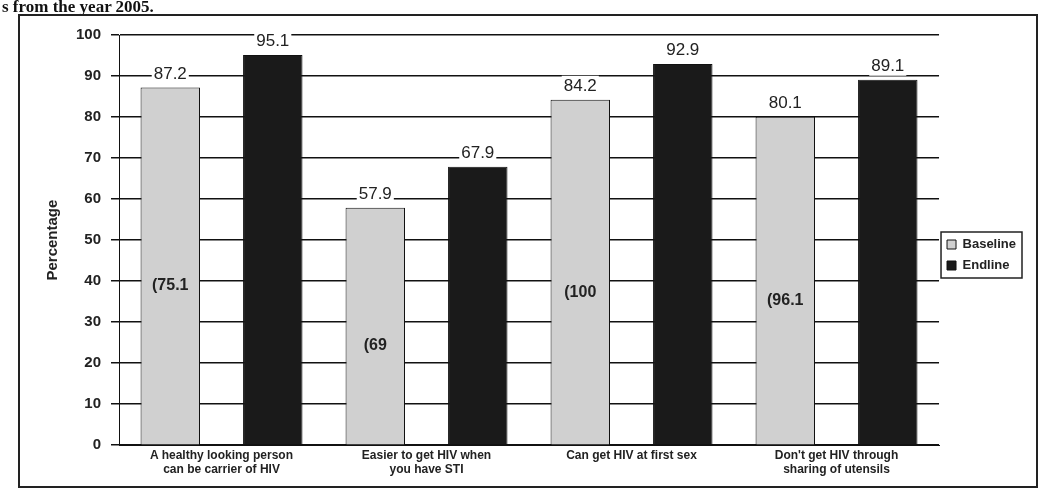 This screenshot has width=1048, height=495. What do you see at coordinates (170, 285) in the screenshot?
I see `annotation: (75.1` at bounding box center [170, 285].